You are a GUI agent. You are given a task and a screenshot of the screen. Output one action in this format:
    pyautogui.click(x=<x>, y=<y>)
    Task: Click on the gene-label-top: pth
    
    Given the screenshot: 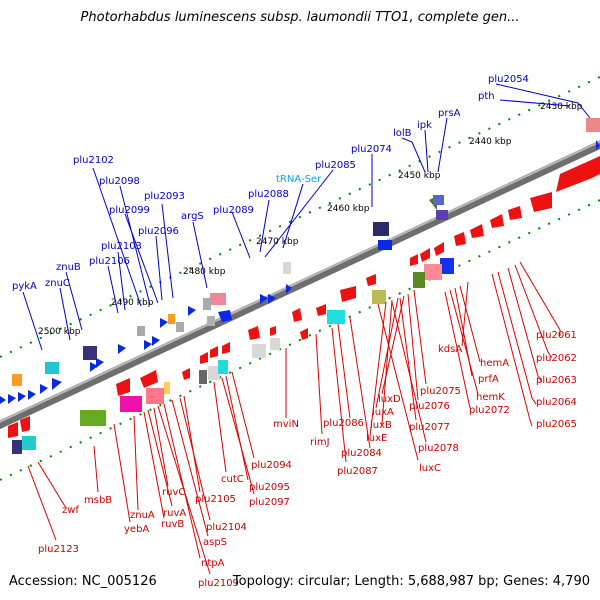 What is the action you would take?
    pyautogui.click(x=486, y=96)
    